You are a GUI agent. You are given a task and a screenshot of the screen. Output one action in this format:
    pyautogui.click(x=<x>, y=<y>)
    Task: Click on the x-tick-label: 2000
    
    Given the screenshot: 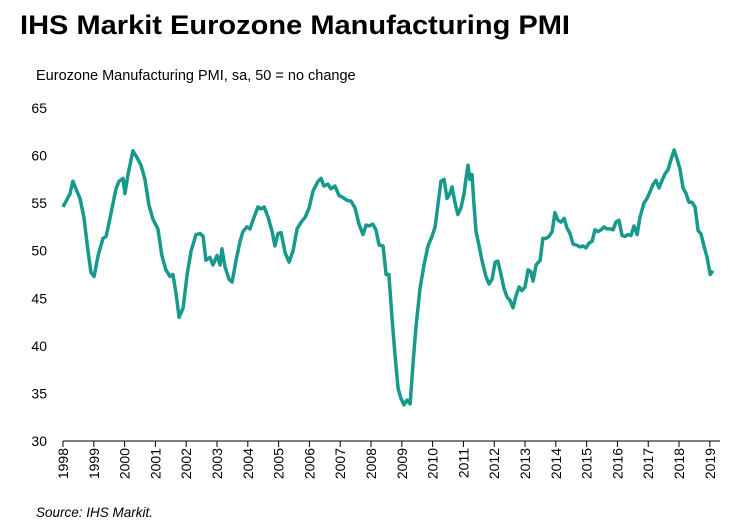 What is the action you would take?
    pyautogui.click(x=125, y=463)
    